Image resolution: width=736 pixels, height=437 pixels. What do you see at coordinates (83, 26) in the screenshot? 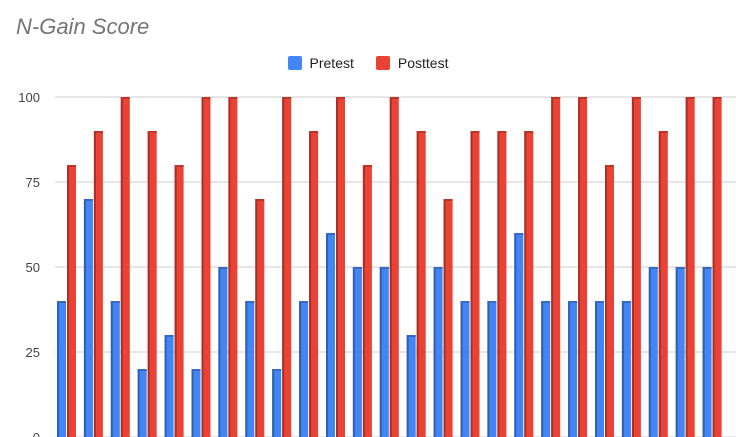
I see `chart-title: N-Gain Score` at bounding box center [83, 26].